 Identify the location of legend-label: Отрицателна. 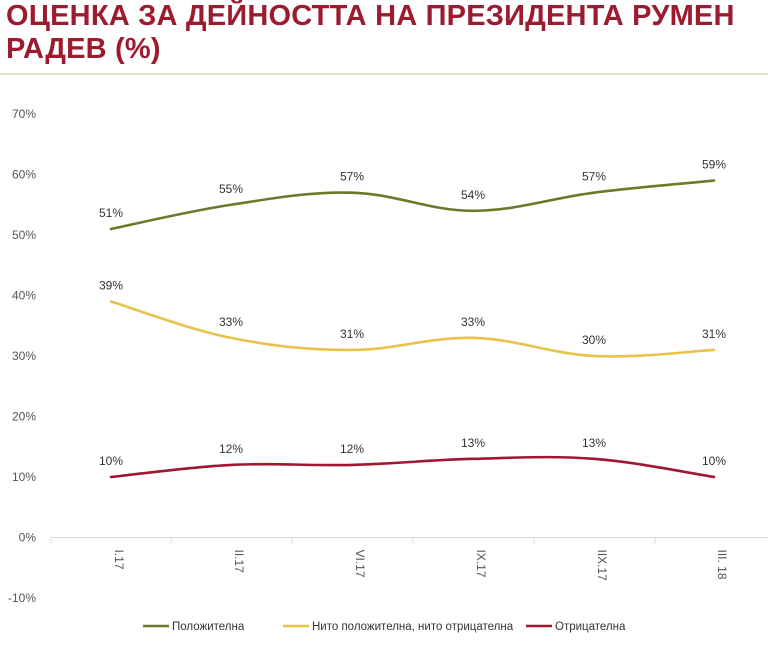
(590, 627).